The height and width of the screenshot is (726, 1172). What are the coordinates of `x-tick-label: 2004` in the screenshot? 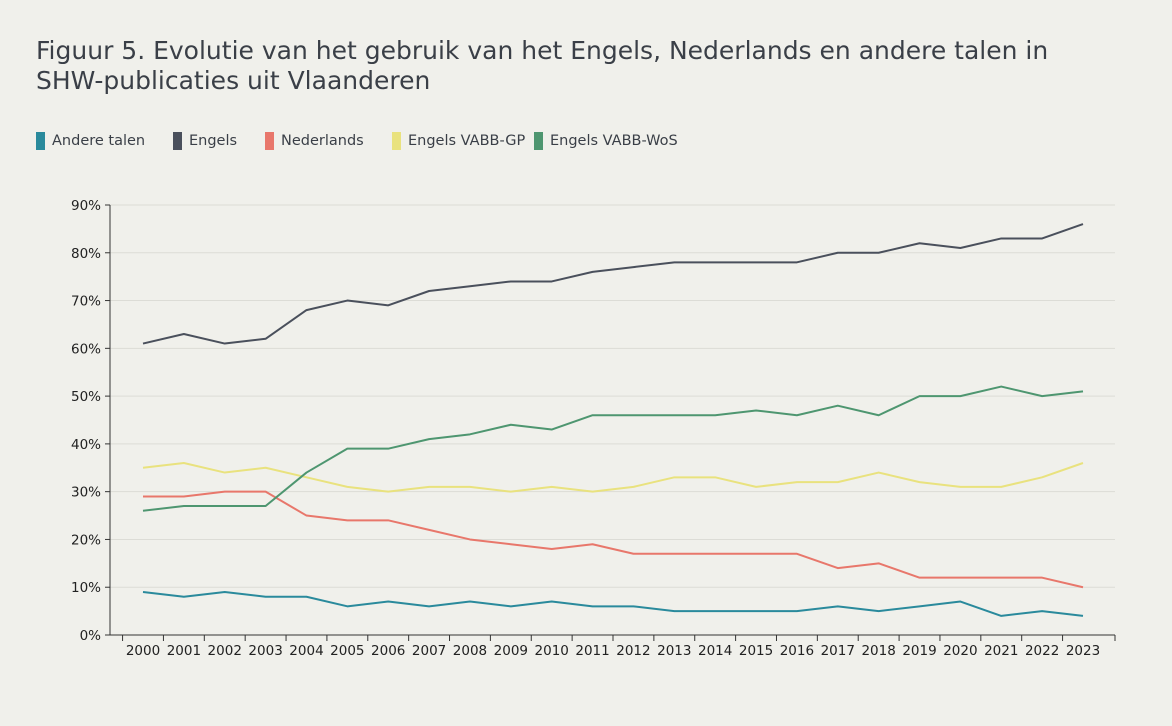 It's located at (306, 651).